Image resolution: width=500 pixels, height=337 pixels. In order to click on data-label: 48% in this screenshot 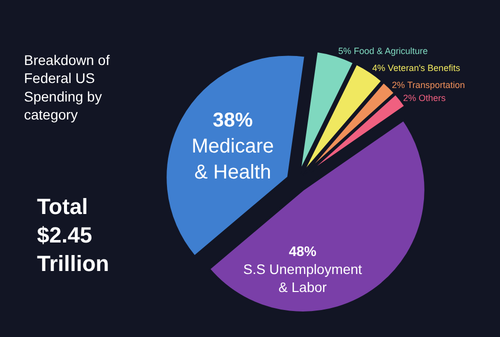, I will do `click(302, 252)`.